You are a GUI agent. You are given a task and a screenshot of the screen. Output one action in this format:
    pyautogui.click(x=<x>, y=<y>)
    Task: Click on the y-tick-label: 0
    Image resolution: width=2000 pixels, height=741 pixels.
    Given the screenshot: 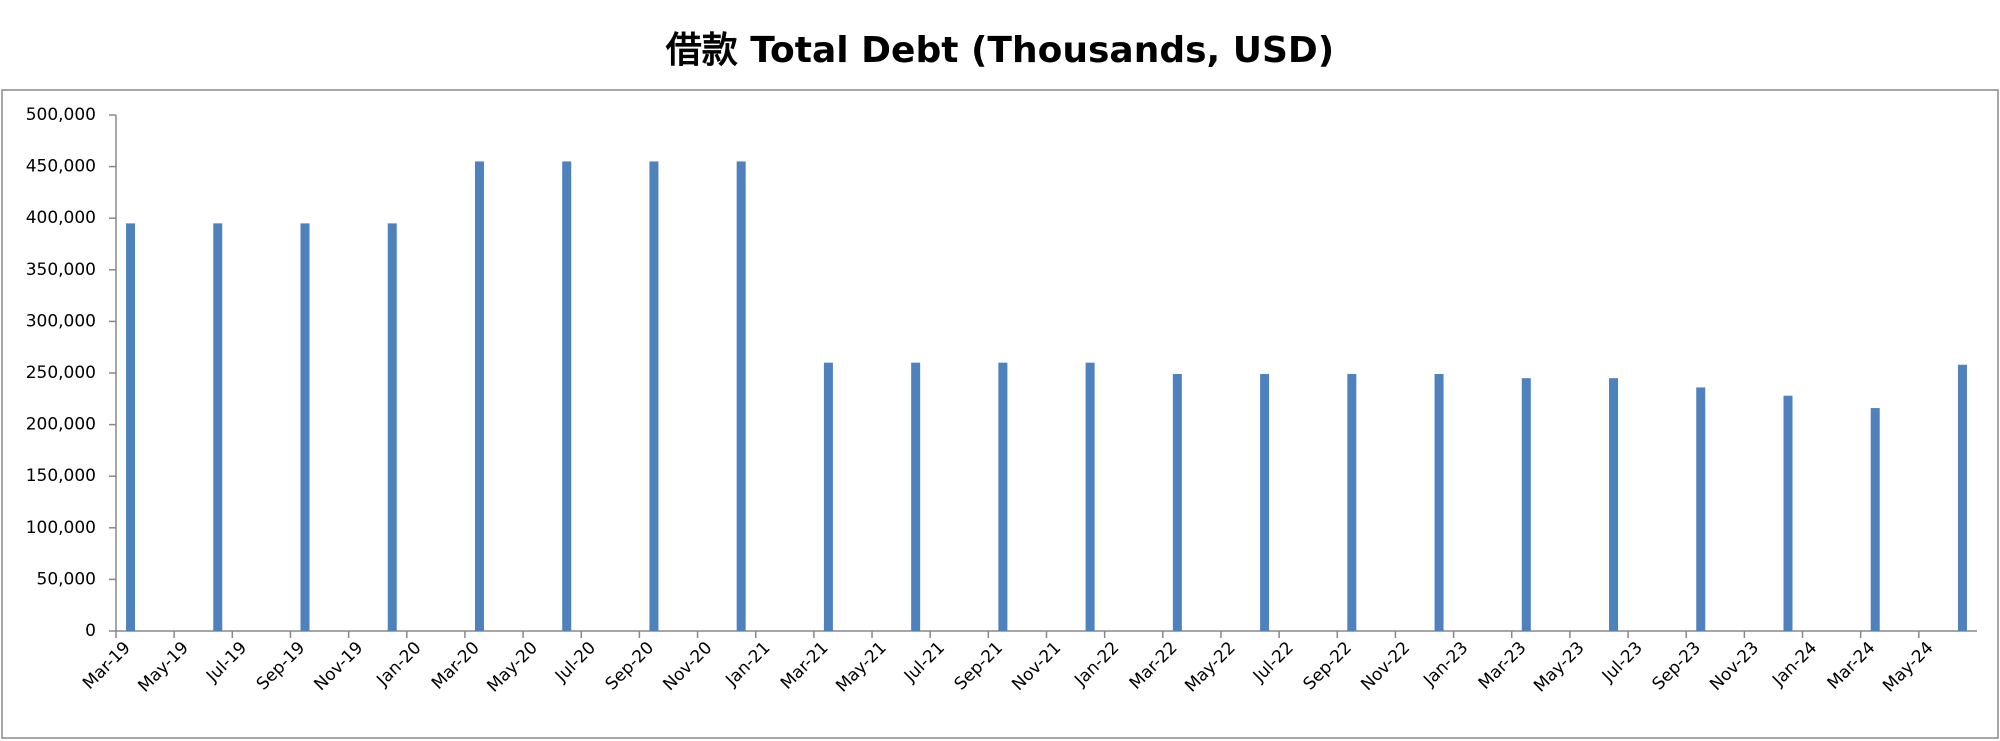 What is the action you would take?
    pyautogui.click(x=90, y=631)
    